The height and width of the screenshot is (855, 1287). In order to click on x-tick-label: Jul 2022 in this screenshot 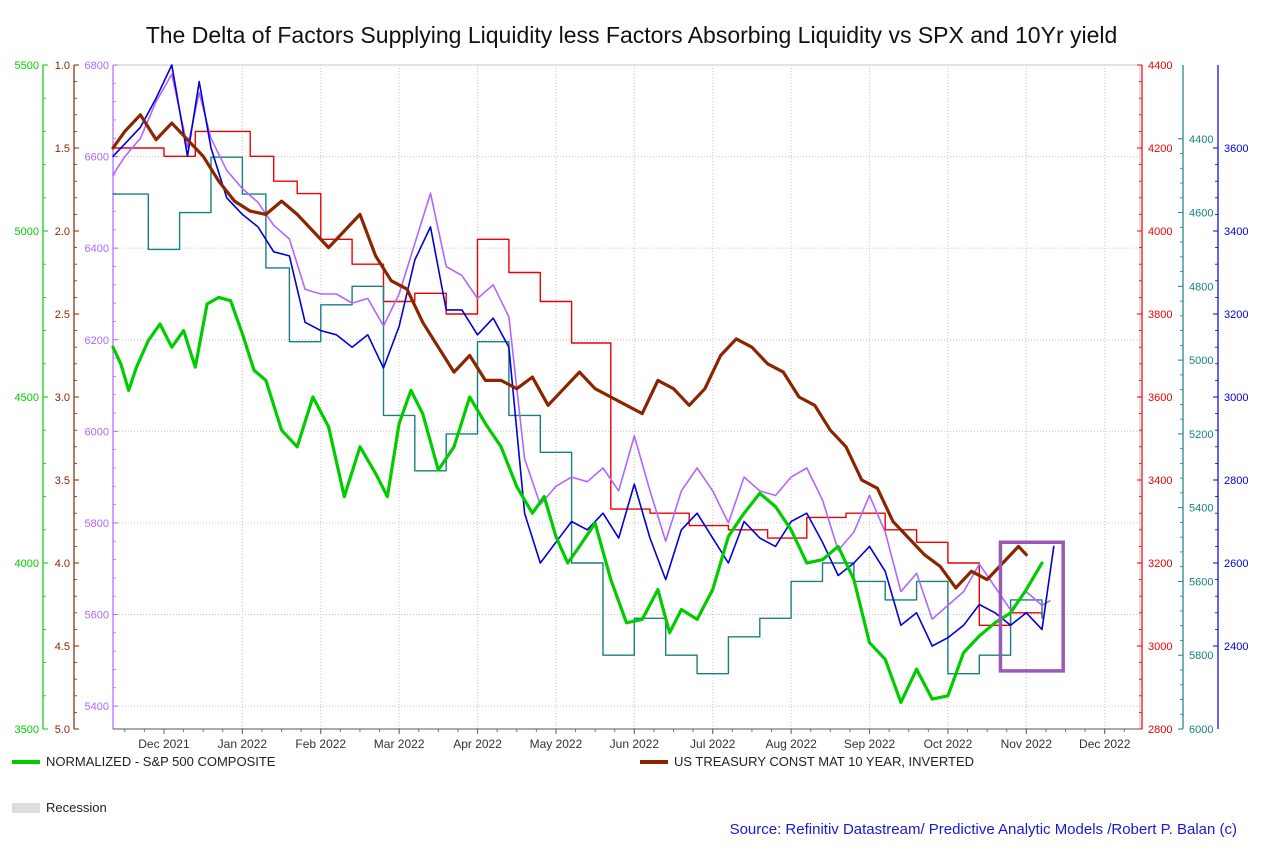, I will do `click(713, 744)`.